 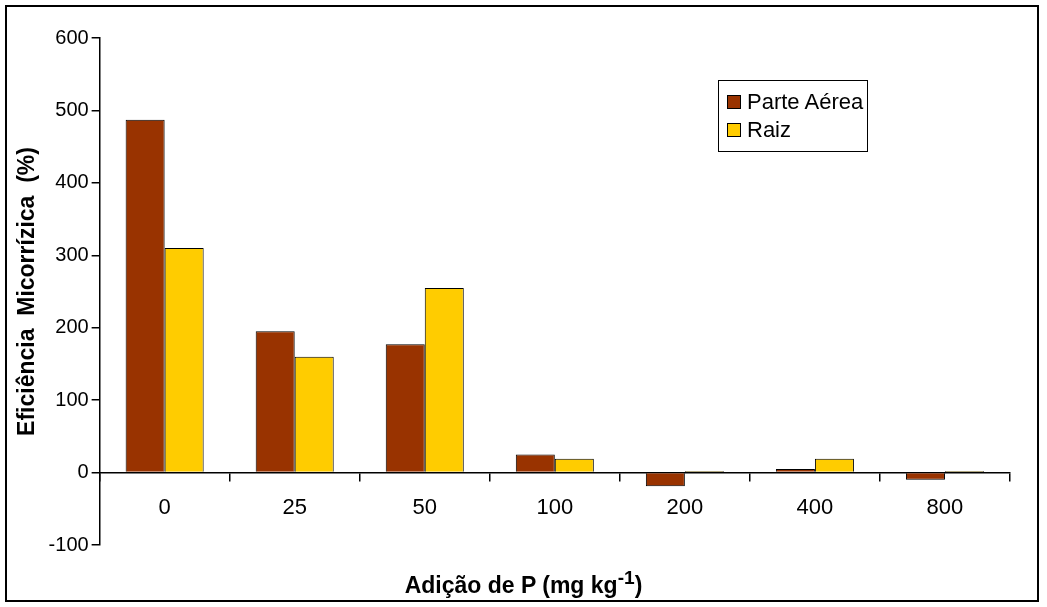 I want to click on legend-label: Parte Aérea, so click(x=805, y=102).